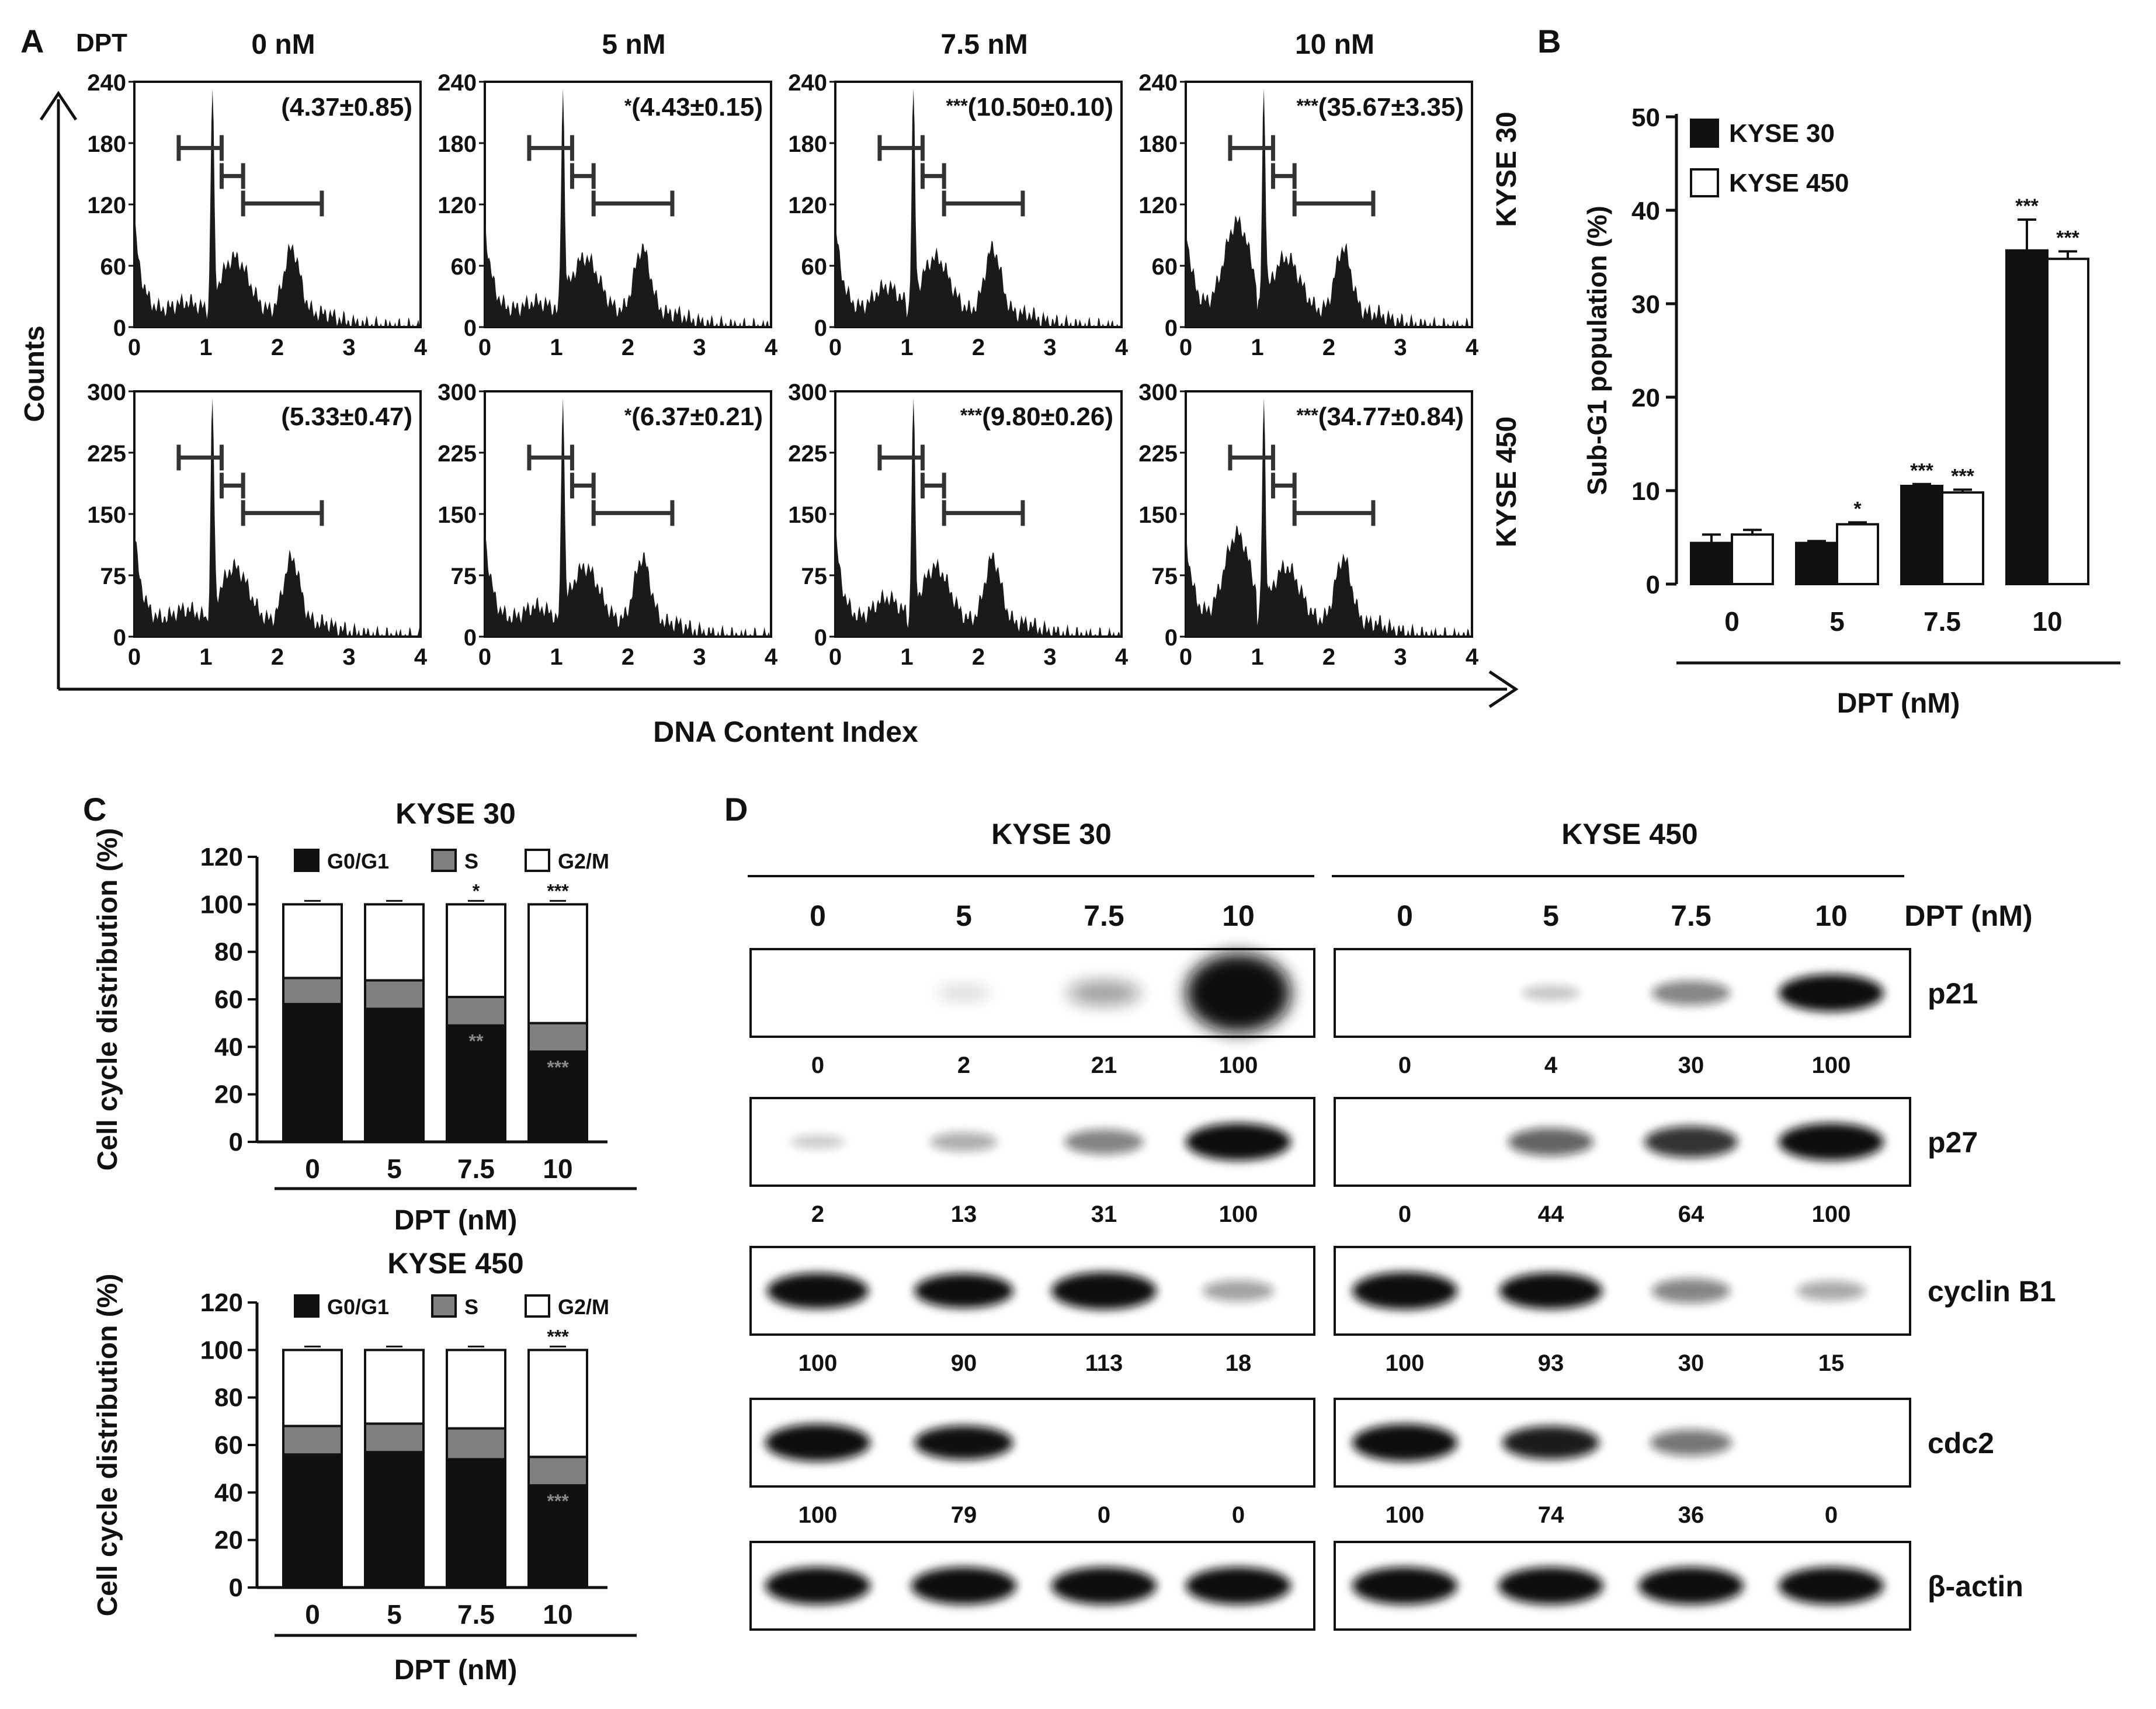 The width and height of the screenshot is (2156, 1709). What do you see at coordinates (964, 1214) in the screenshot?
I see `quant-value: 13` at bounding box center [964, 1214].